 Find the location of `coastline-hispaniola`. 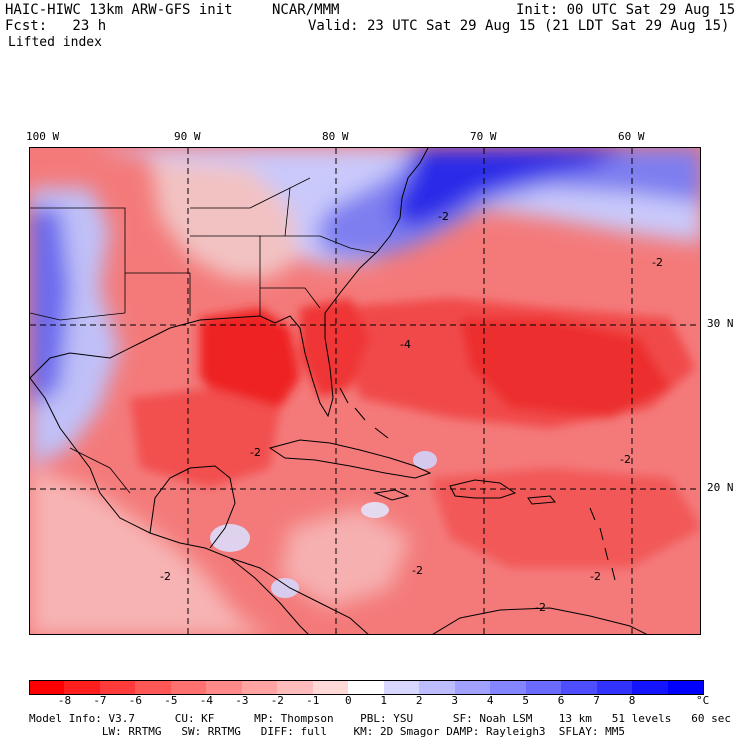

coastline-hispaniola is located at coordinates (483, 489).